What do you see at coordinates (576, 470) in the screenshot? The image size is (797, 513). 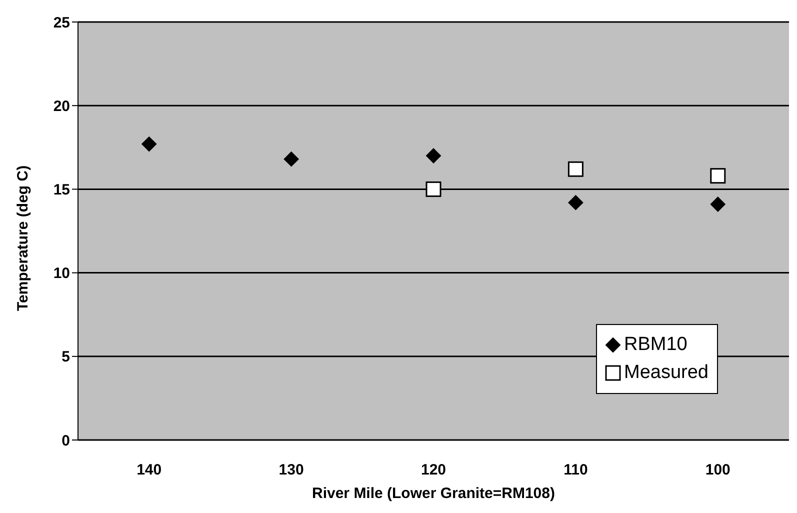 I see `x-tick-label: 110` at bounding box center [576, 470].